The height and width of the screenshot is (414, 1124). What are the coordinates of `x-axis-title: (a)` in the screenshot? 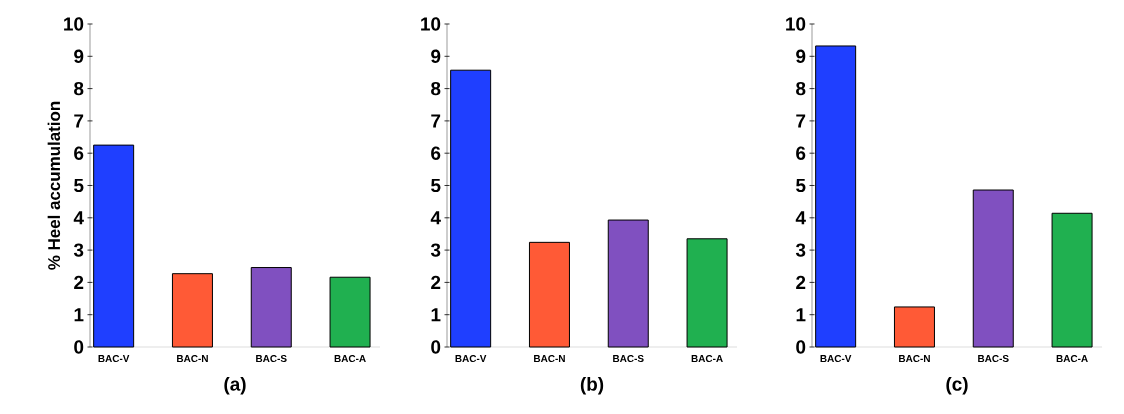 It's located at (235, 385).